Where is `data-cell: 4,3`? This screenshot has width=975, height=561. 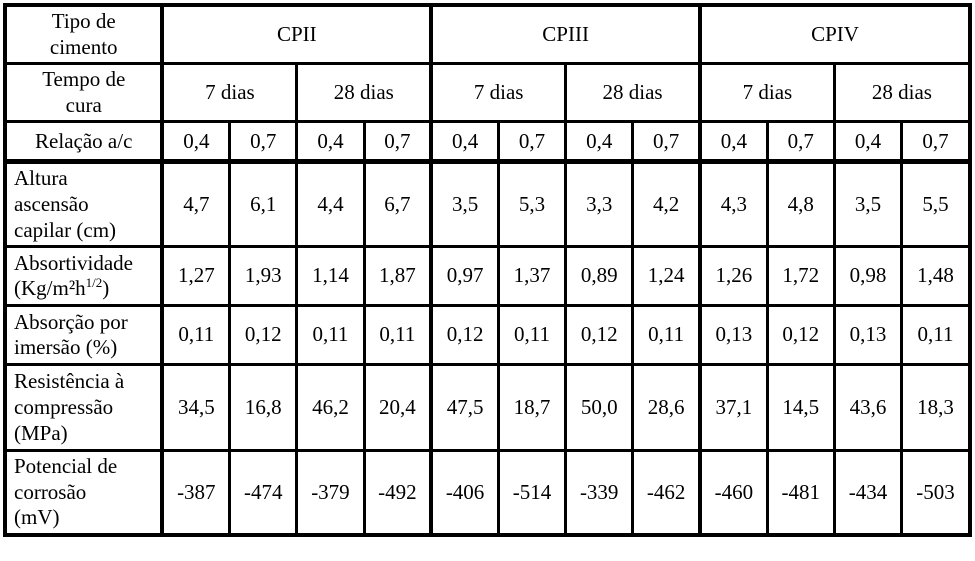
data-cell: 4,3 is located at coordinates (733, 204).